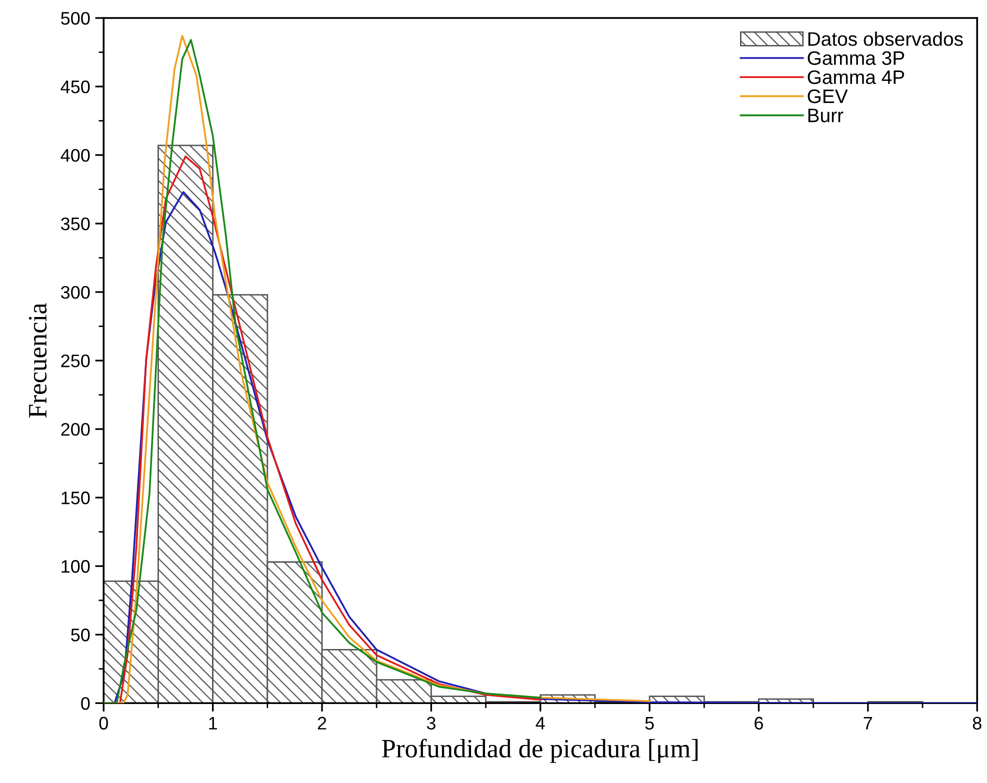 The height and width of the screenshot is (783, 987). I want to click on legend-label: Datos observados, so click(885, 39).